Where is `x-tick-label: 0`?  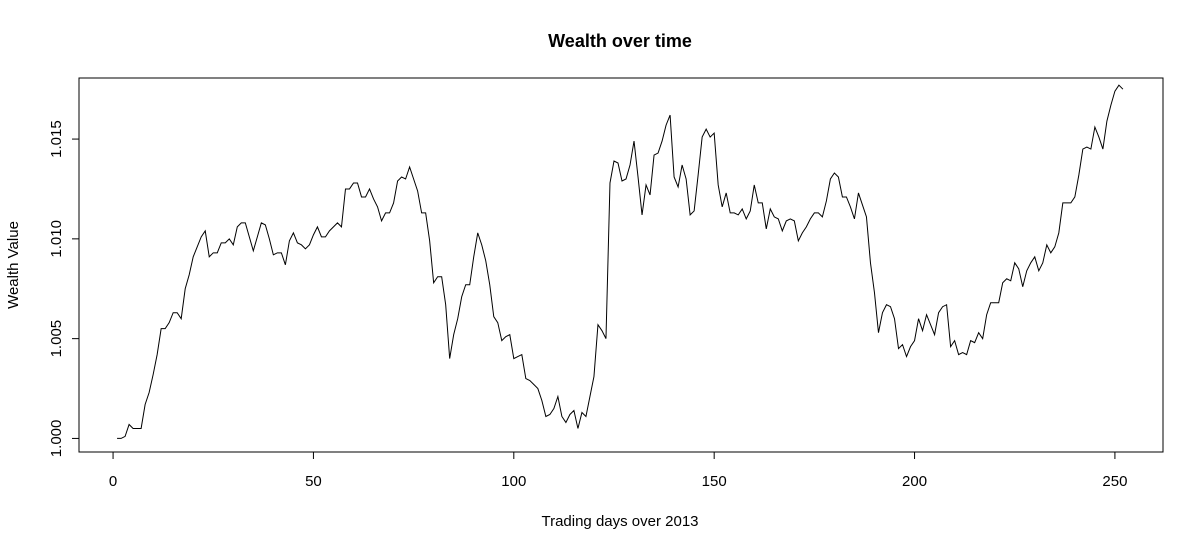 x-tick-label: 0 is located at coordinates (113, 481).